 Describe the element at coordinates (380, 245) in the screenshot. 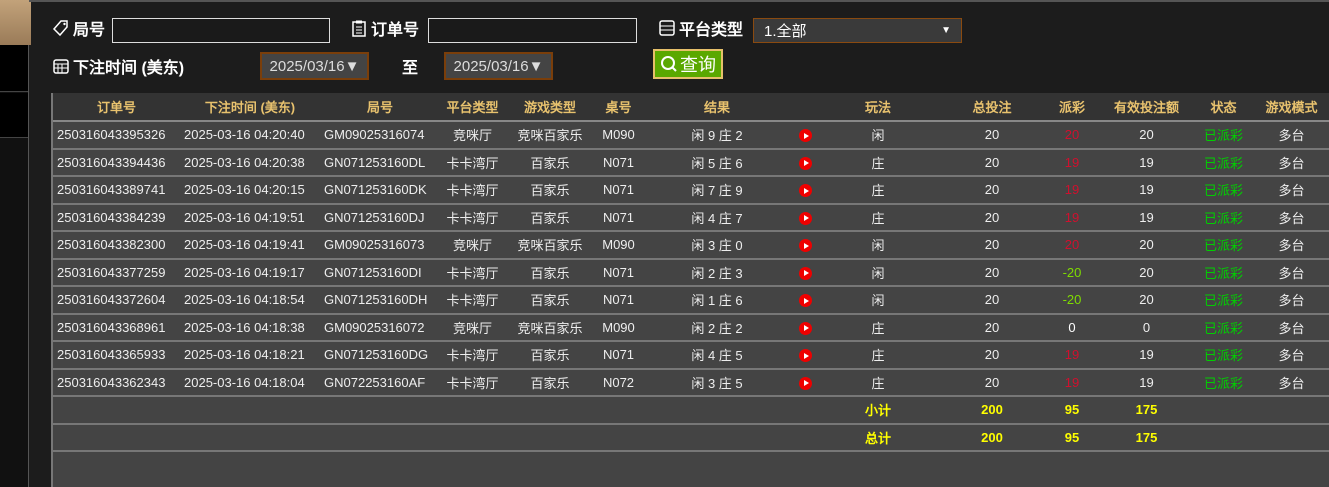

I see `round-id: GM09025316073` at that location.